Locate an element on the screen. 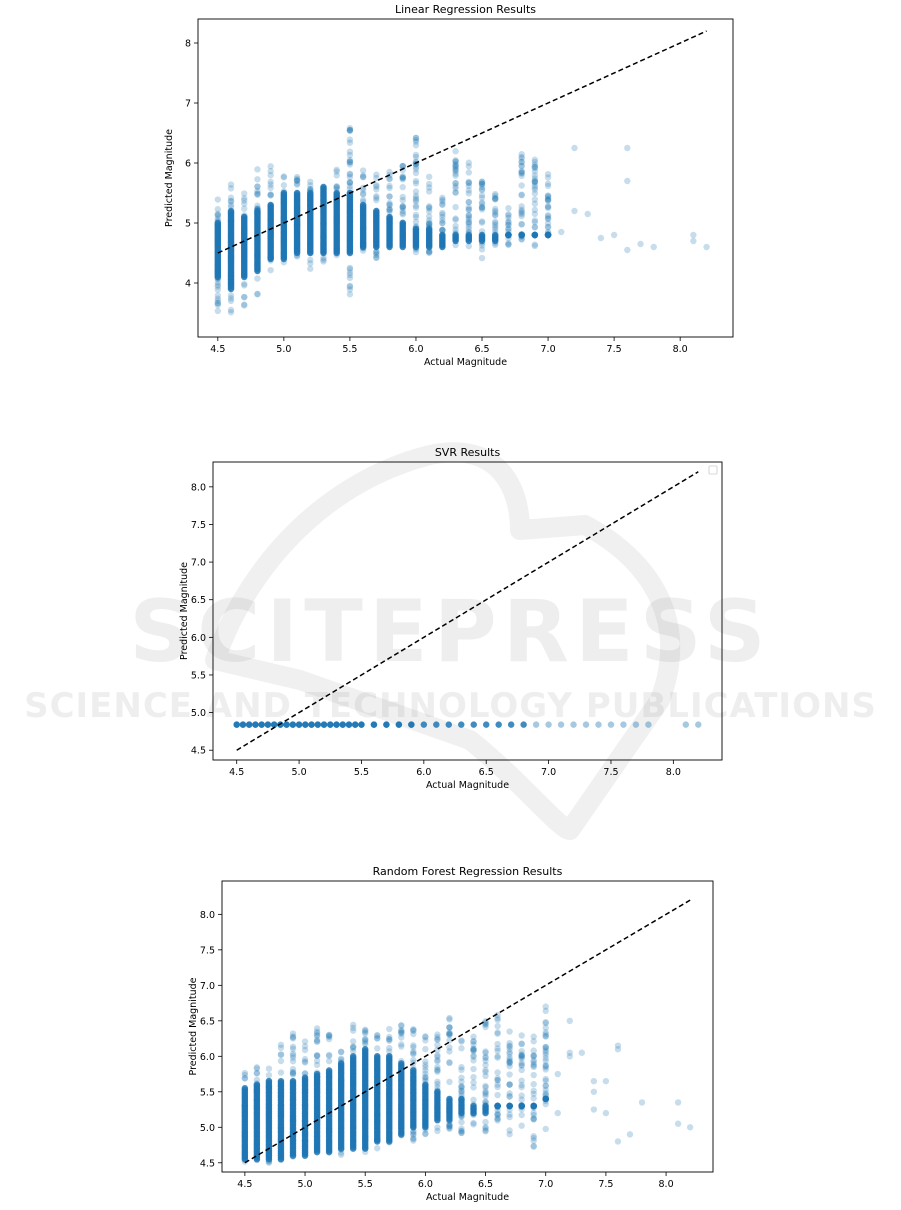  y-tick-label: 8.0 is located at coordinates (207, 915).